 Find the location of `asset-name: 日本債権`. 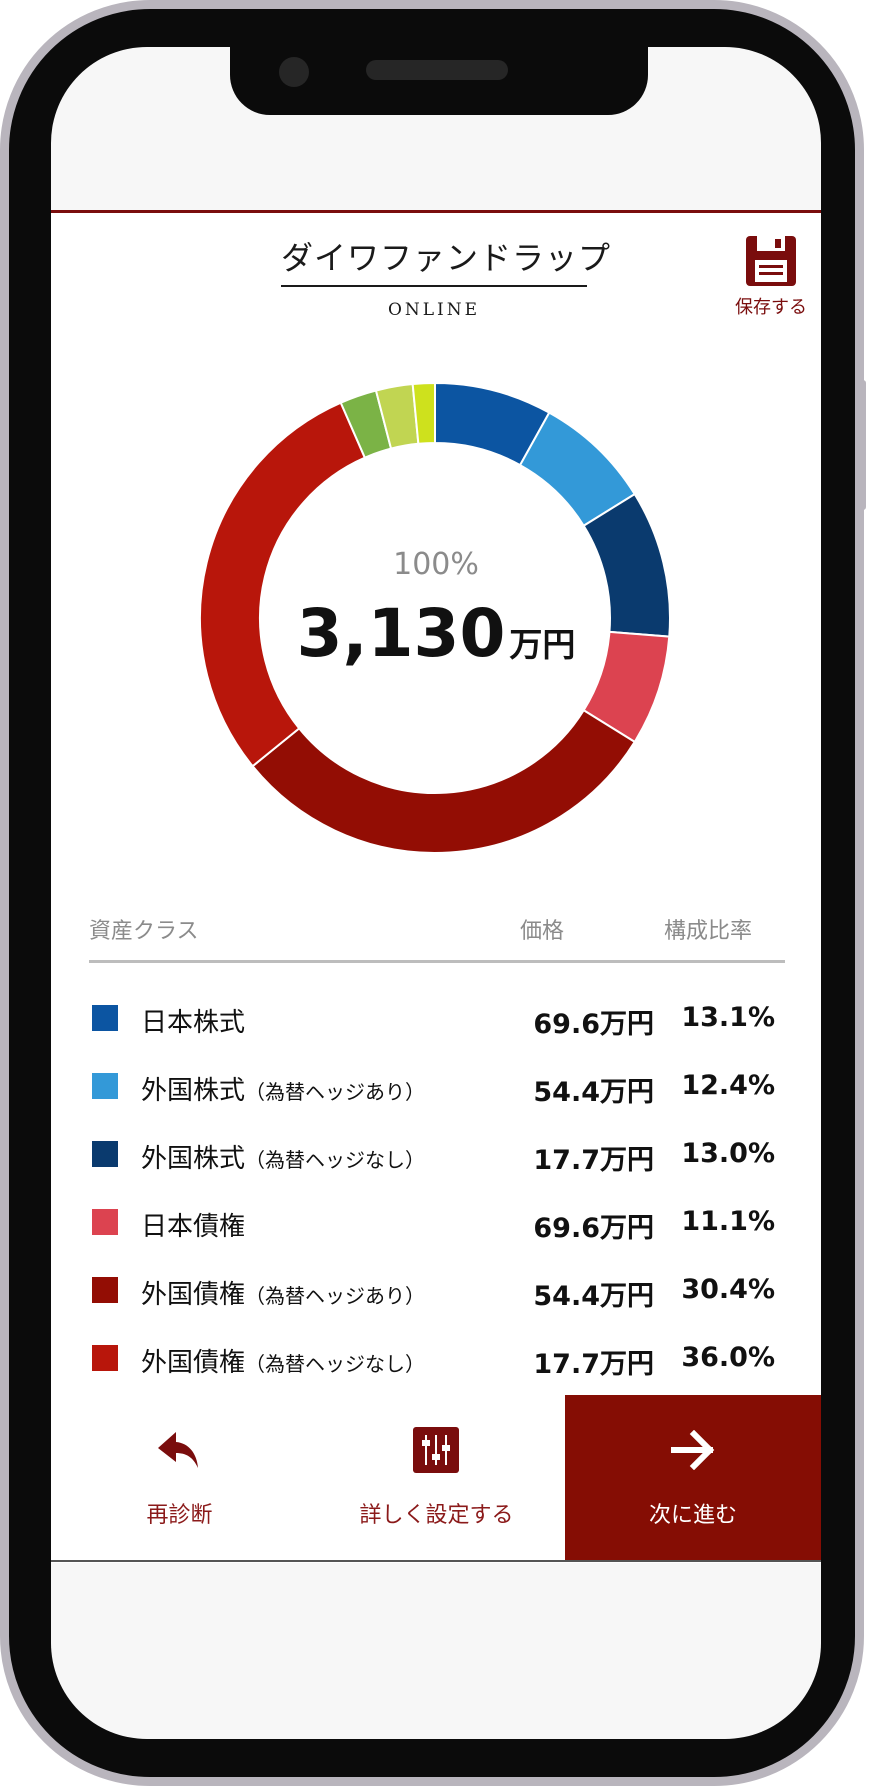

asset-name: 日本債権 is located at coordinates (193, 1227).